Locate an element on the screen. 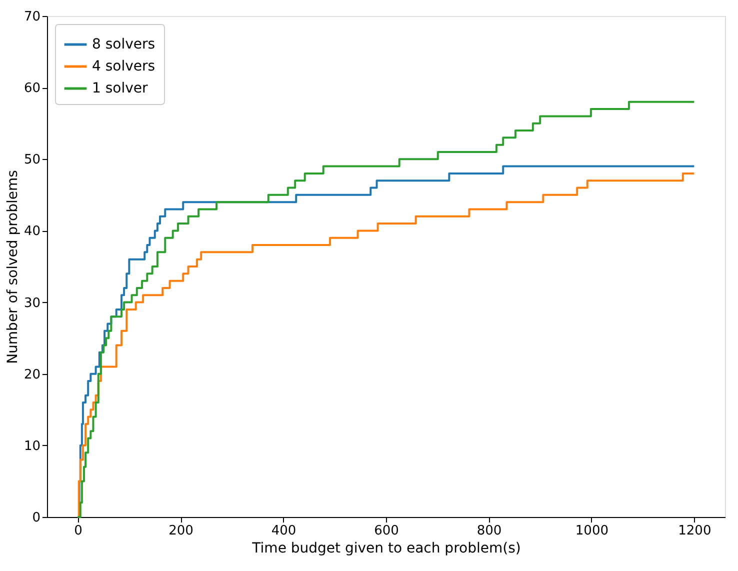 The image size is (738, 571). x-tick-label: 1000 is located at coordinates (591, 531).